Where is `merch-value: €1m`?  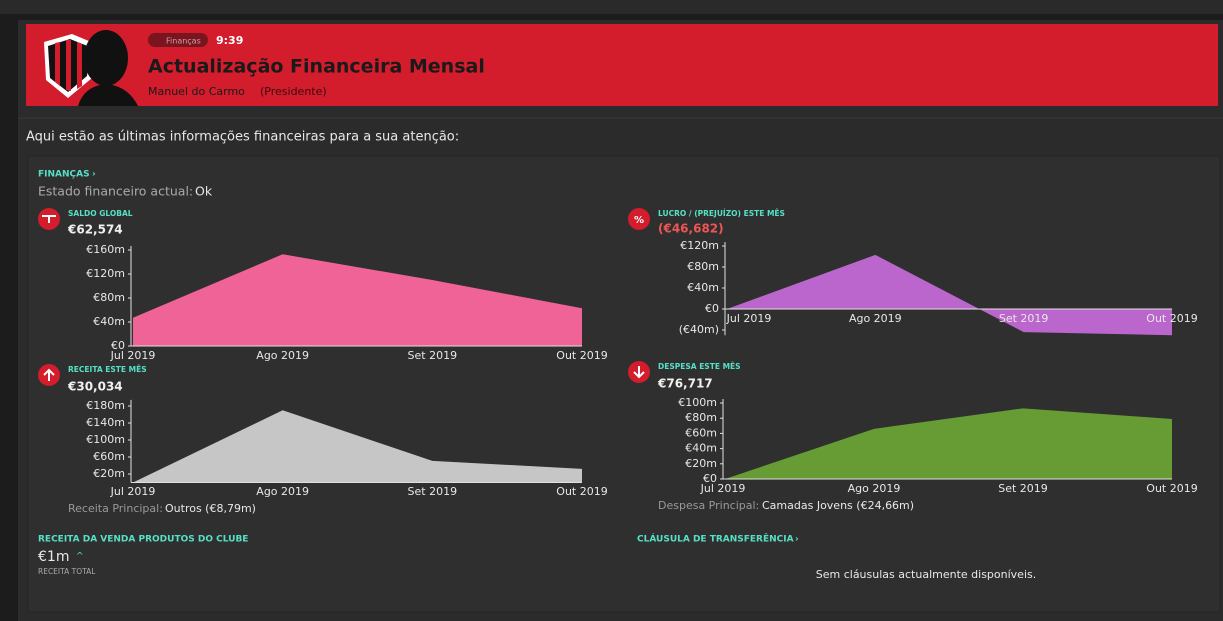 merch-value: €1m is located at coordinates (53, 557).